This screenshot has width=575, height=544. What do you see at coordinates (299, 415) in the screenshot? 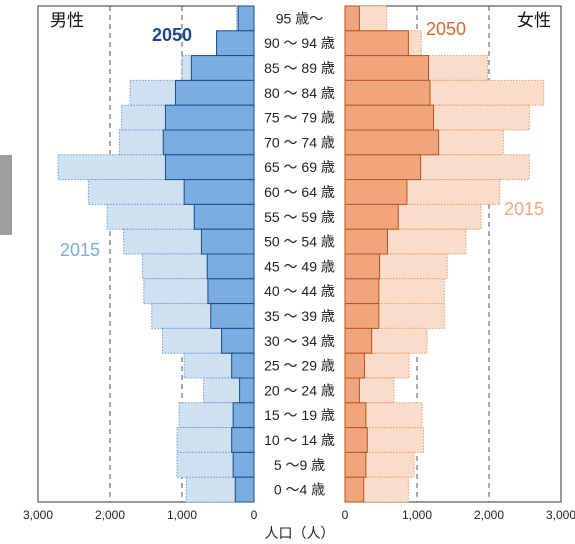
I see `age-category-label: 15 ～ 19 歳` at bounding box center [299, 415].